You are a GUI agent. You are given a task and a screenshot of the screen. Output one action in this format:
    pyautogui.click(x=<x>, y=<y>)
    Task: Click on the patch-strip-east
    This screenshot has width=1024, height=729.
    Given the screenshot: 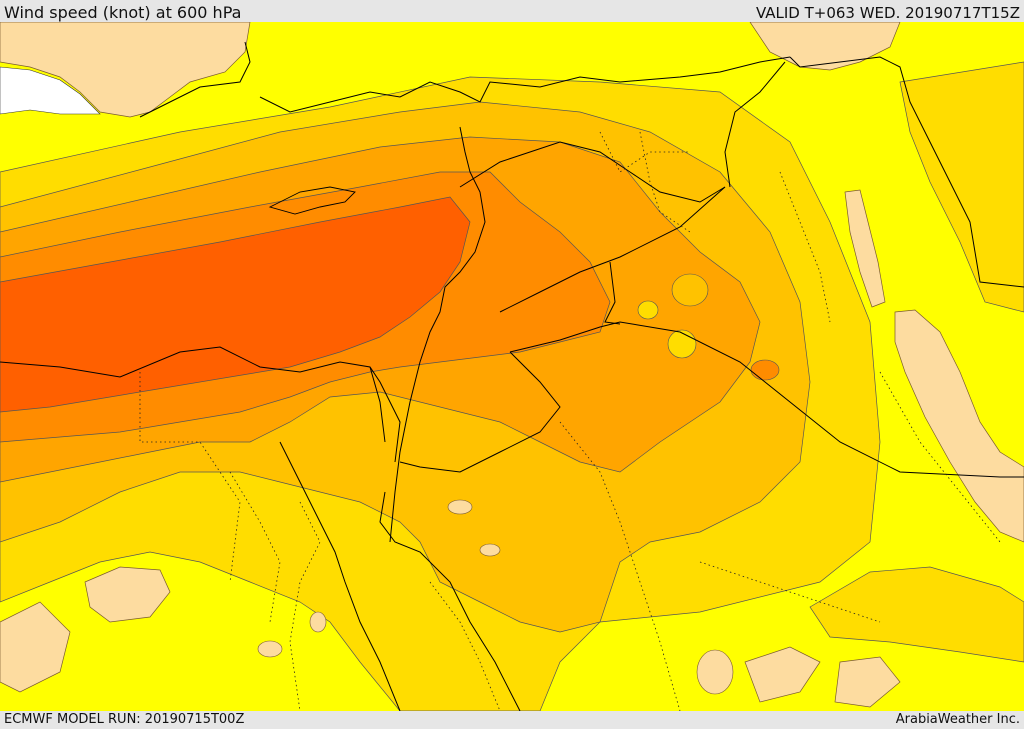 What is the action you would take?
    pyautogui.click(x=865, y=248)
    